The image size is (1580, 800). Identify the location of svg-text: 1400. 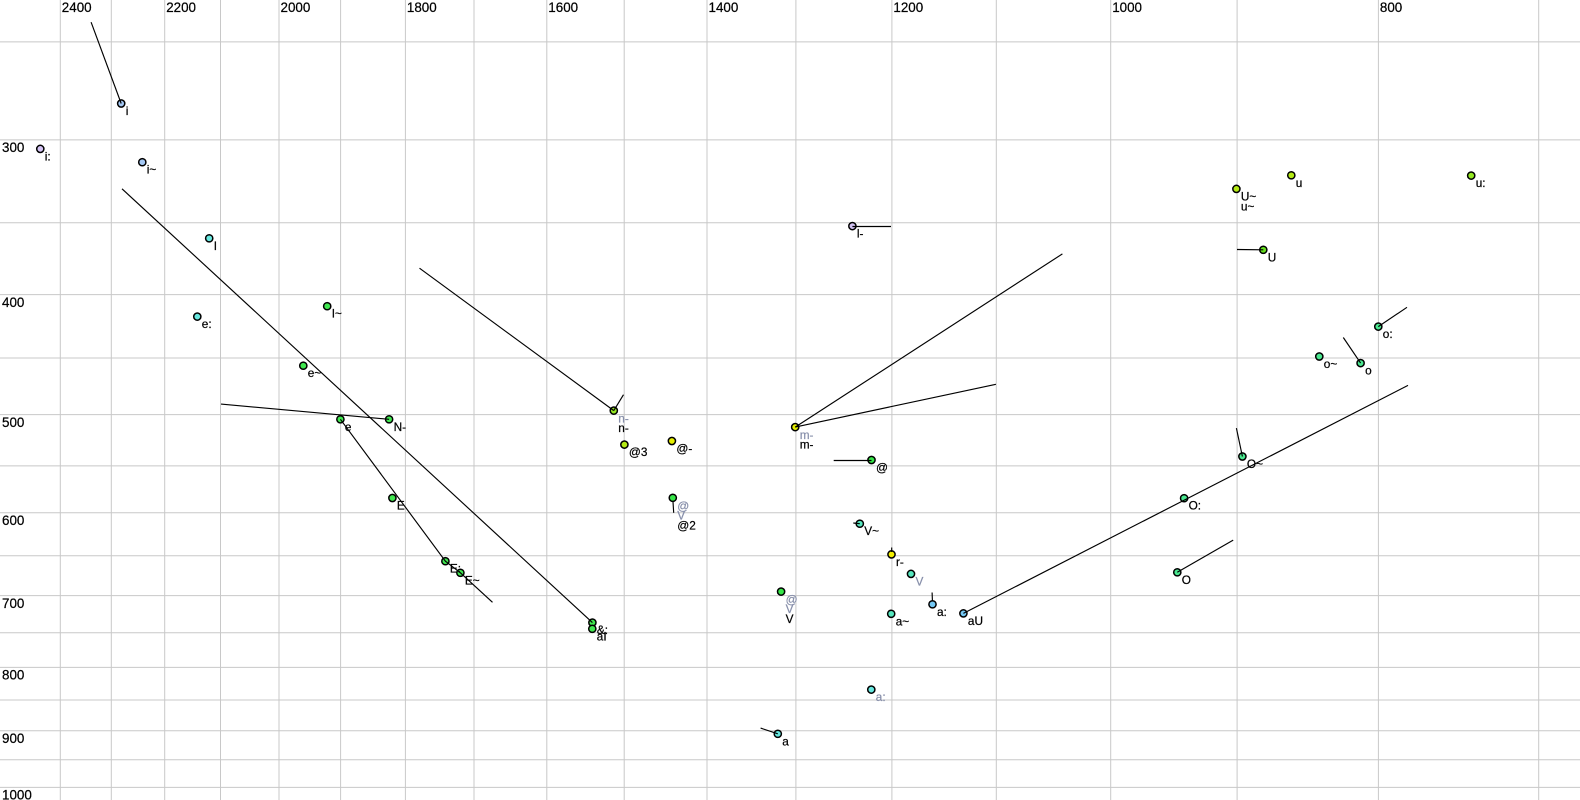
(724, 7).